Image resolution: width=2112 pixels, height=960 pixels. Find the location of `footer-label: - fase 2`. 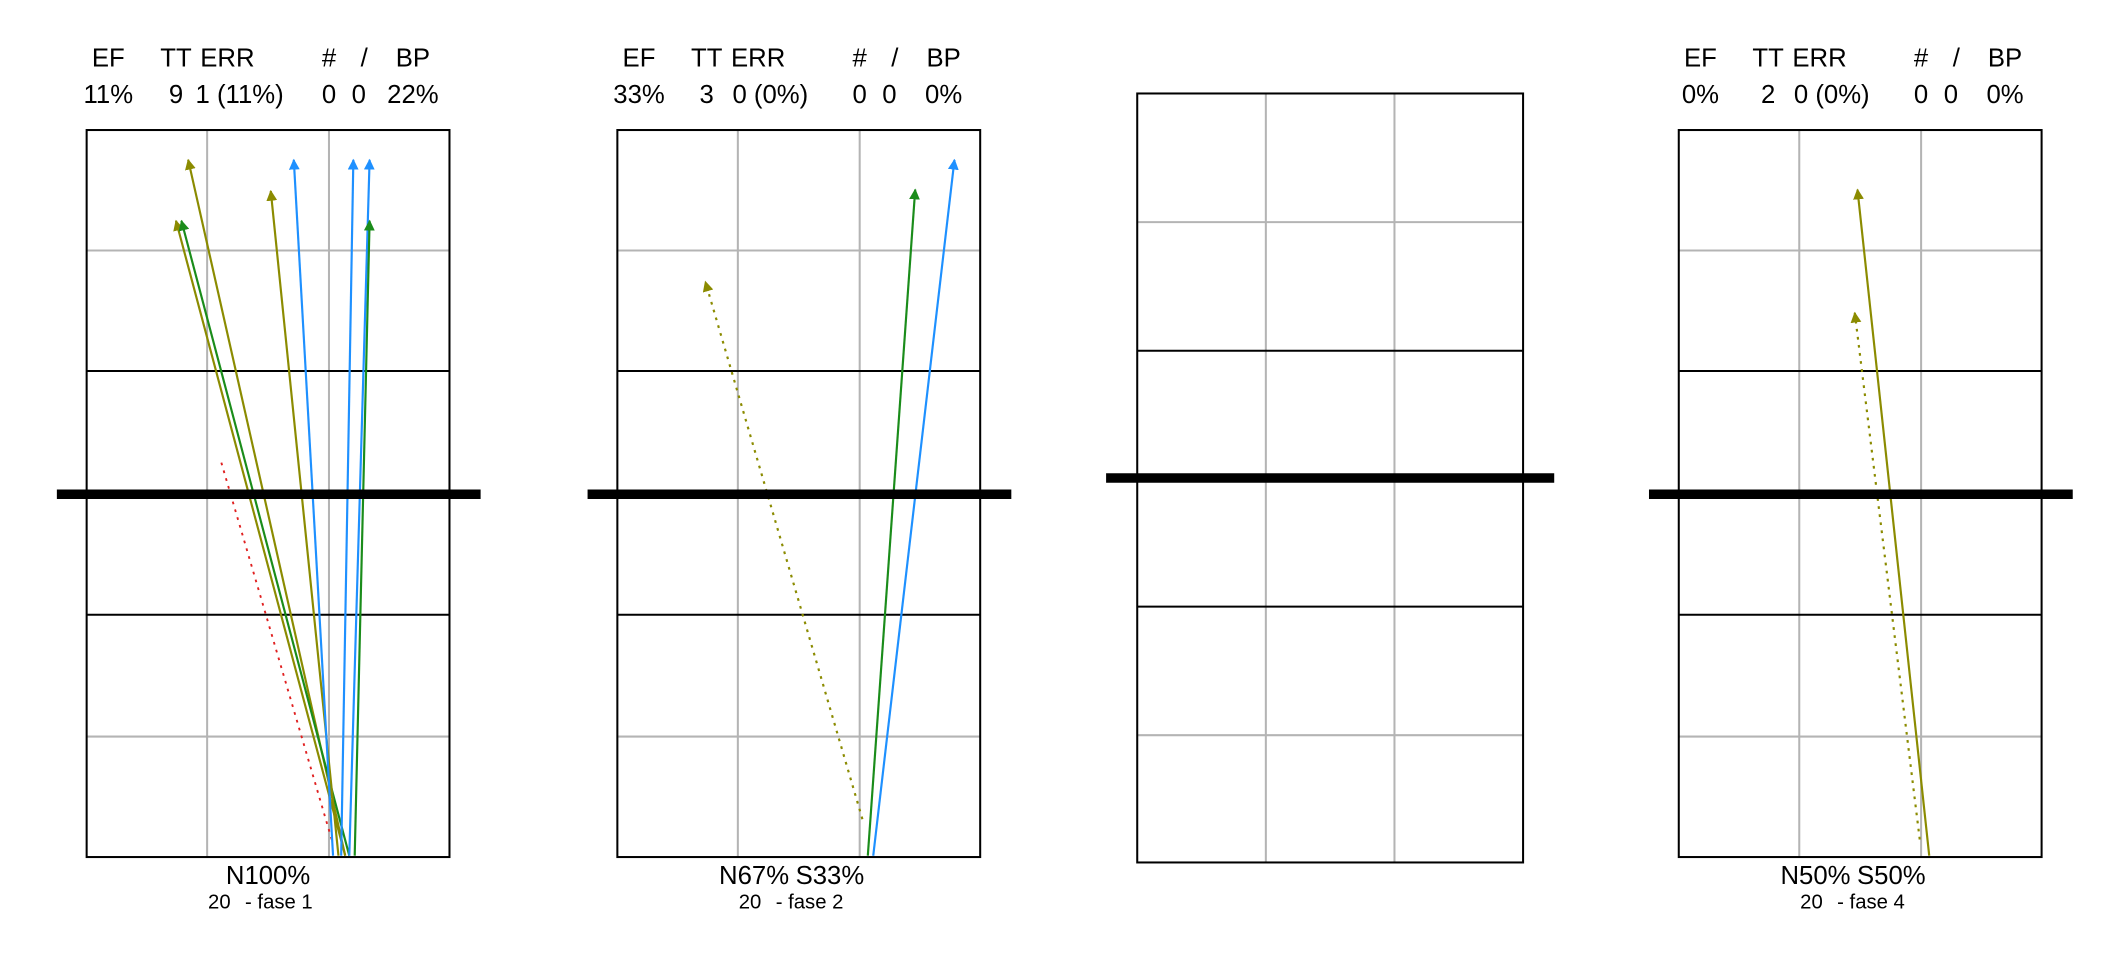

footer-label: - fase 2 is located at coordinates (810, 902).